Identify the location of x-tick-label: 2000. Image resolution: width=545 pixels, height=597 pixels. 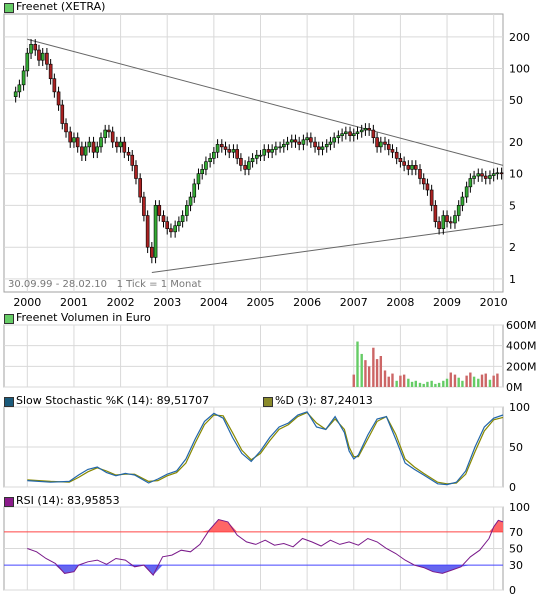
(27, 302).